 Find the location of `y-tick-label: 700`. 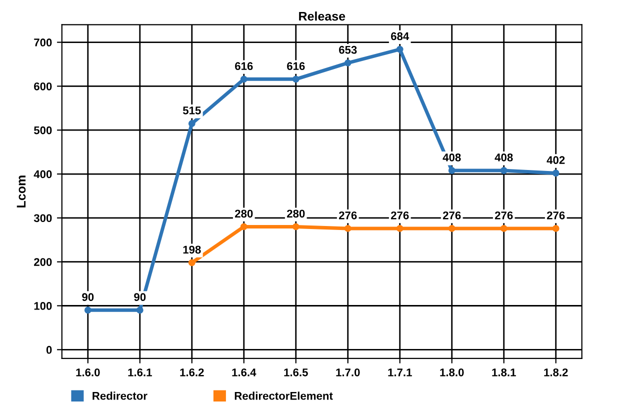

y-tick-label: 700 is located at coordinates (43, 42).